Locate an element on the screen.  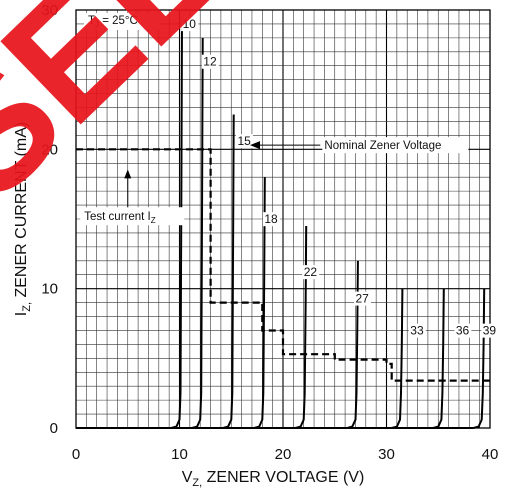
y-tick-label: 0 is located at coordinates (54, 428).